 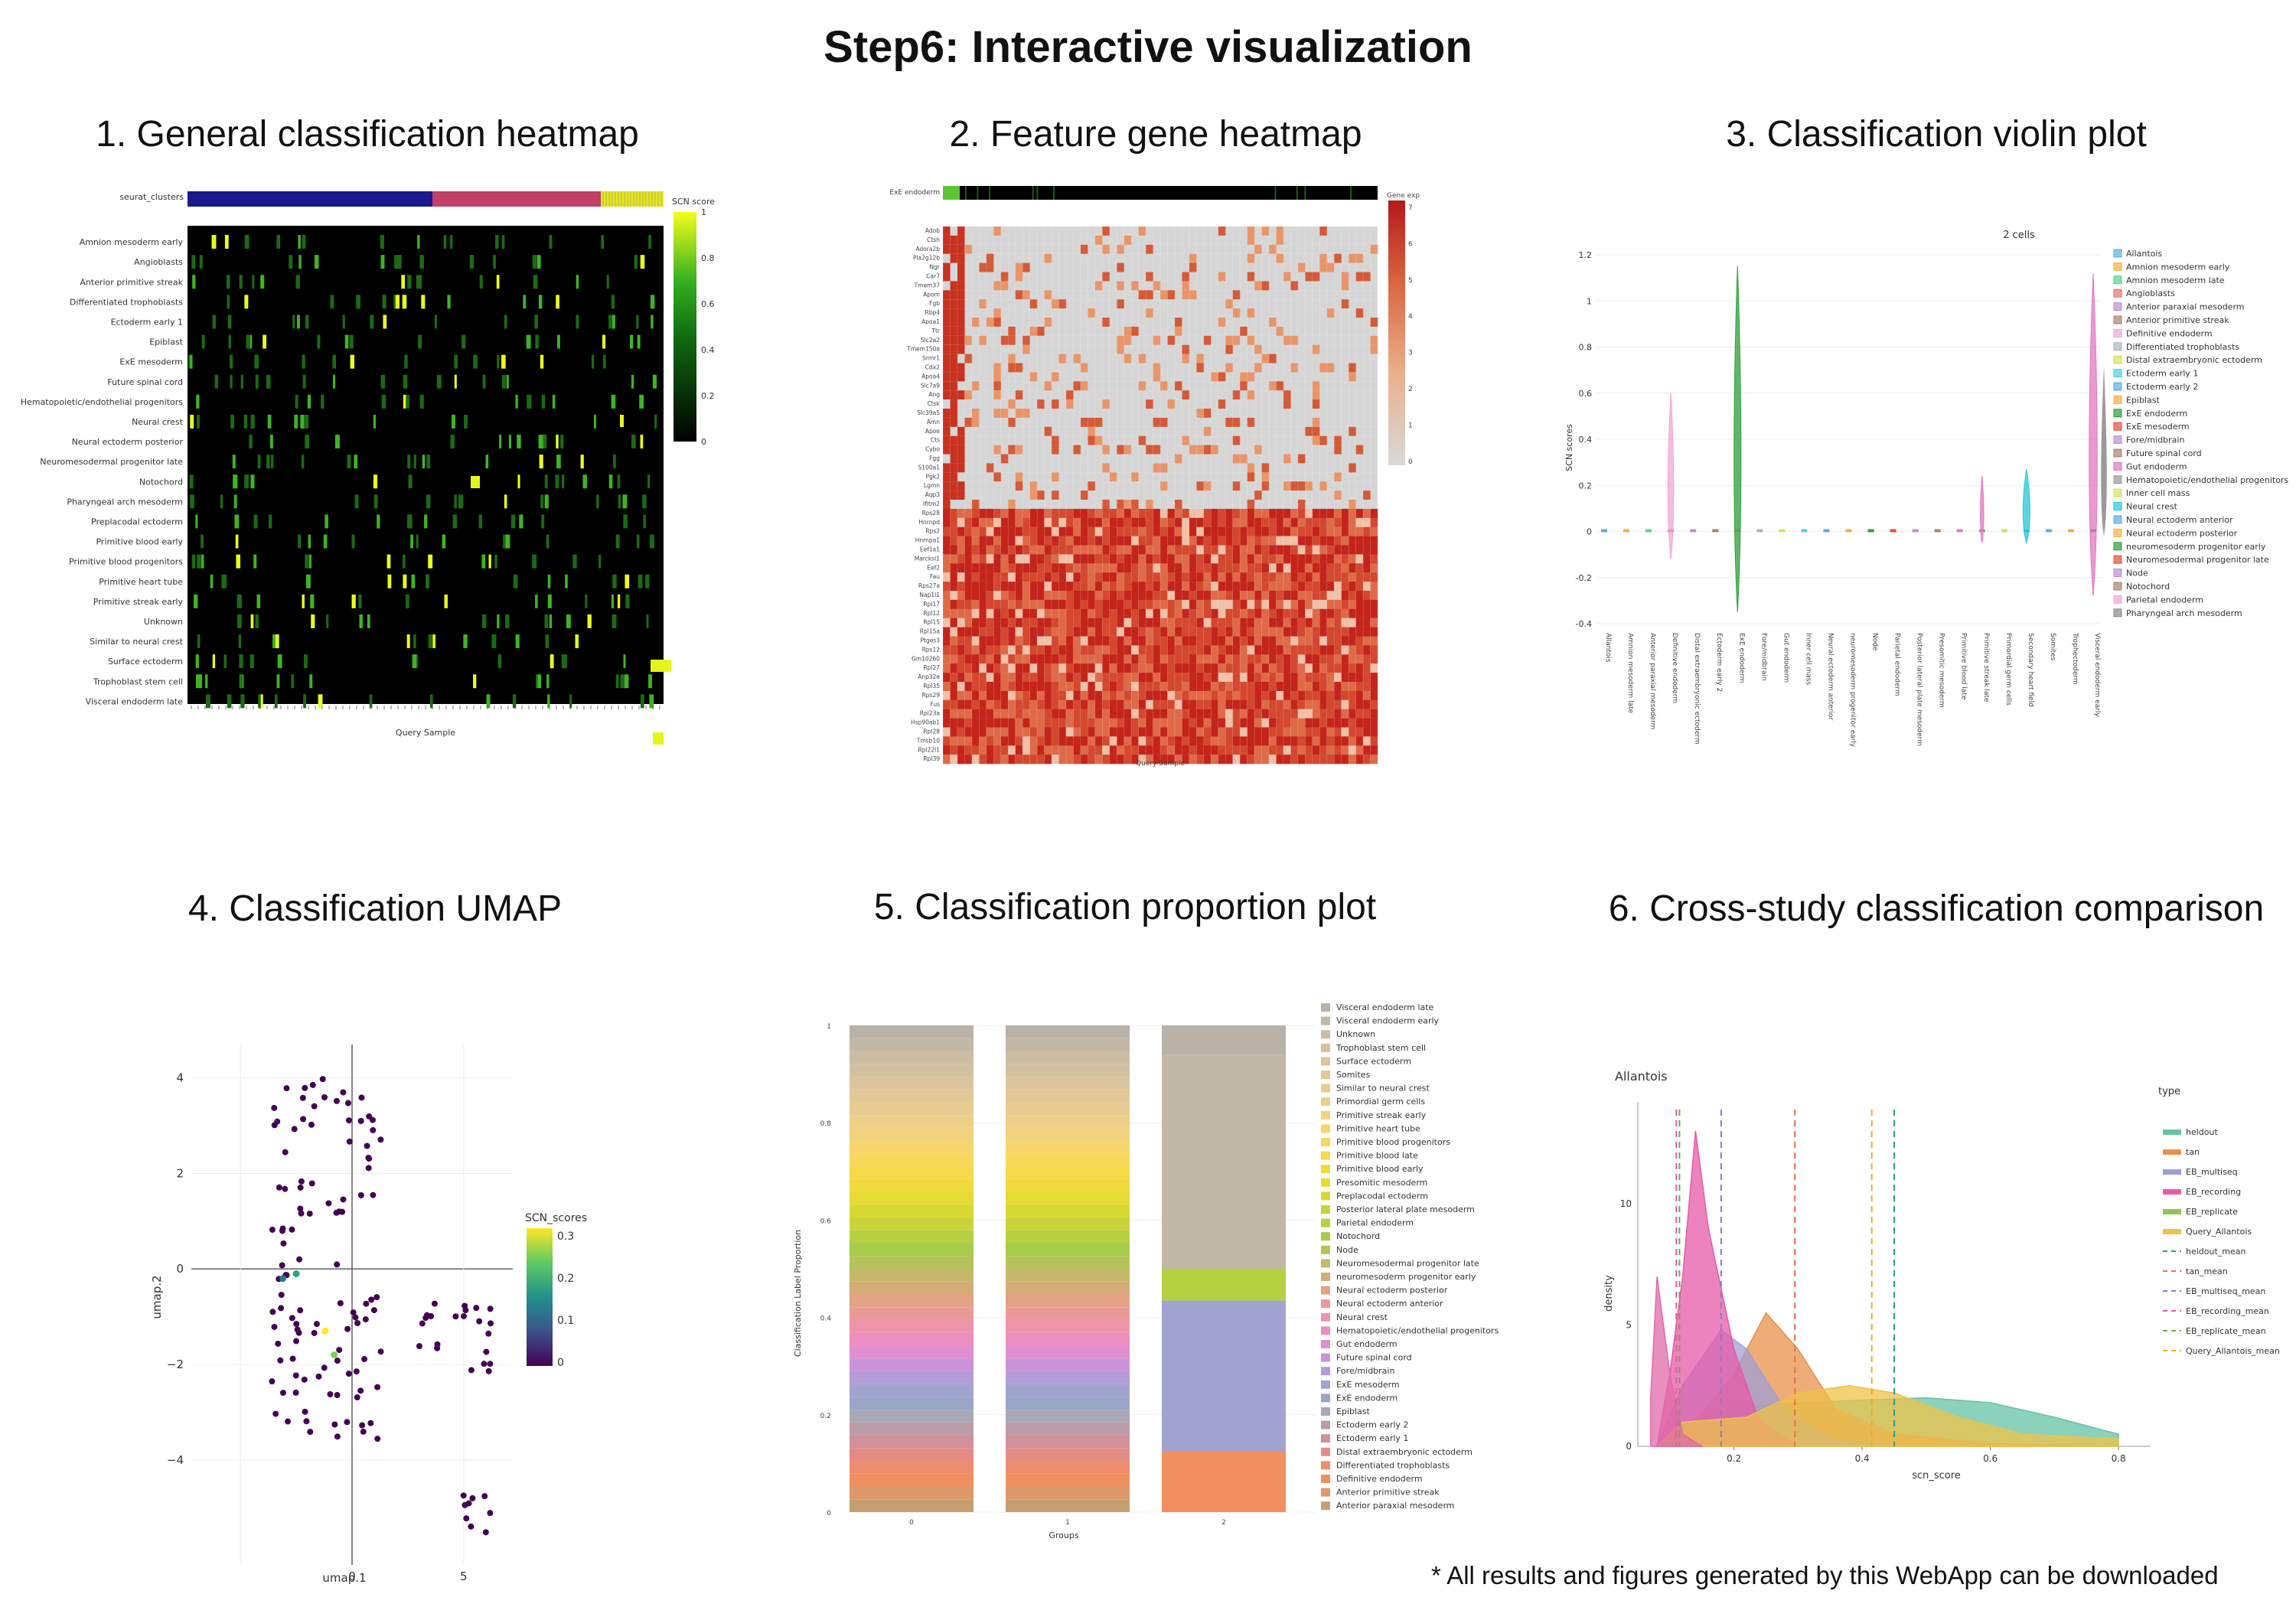 I want to click on y-tick: 10, so click(x=1626, y=1203).